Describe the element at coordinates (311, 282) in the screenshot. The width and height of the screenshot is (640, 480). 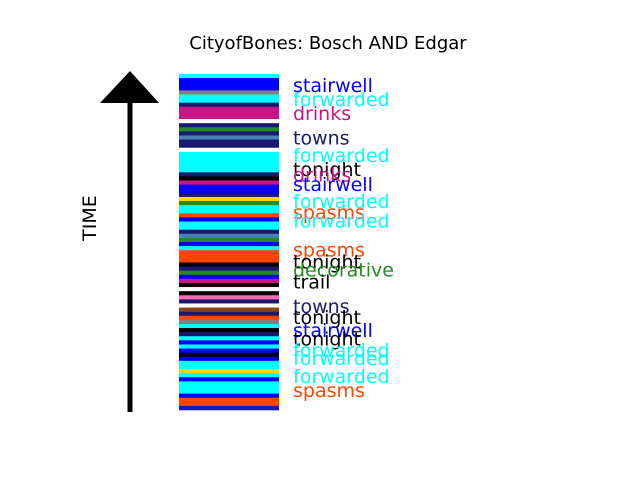
I see `term-label-trail: trail` at that location.